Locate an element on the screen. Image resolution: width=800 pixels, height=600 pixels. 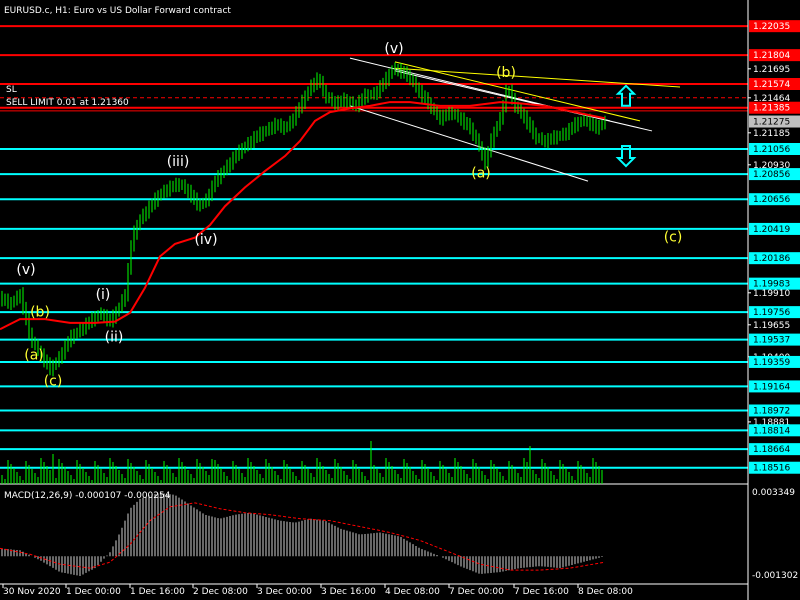
macd-signal-line is located at coordinates (303, 536).